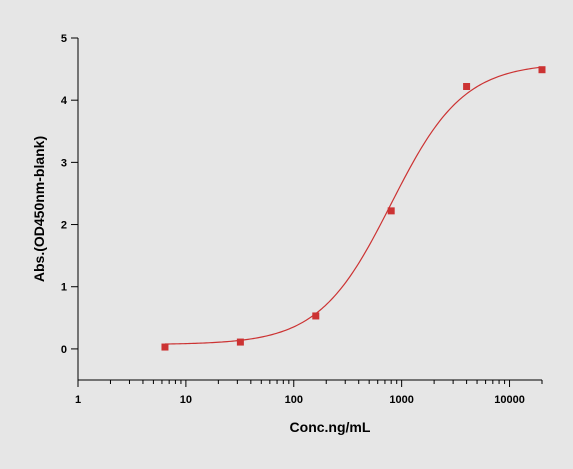 This screenshot has width=573, height=469. Describe the element at coordinates (401, 400) in the screenshot. I see `x-tick-label: 1000` at that location.